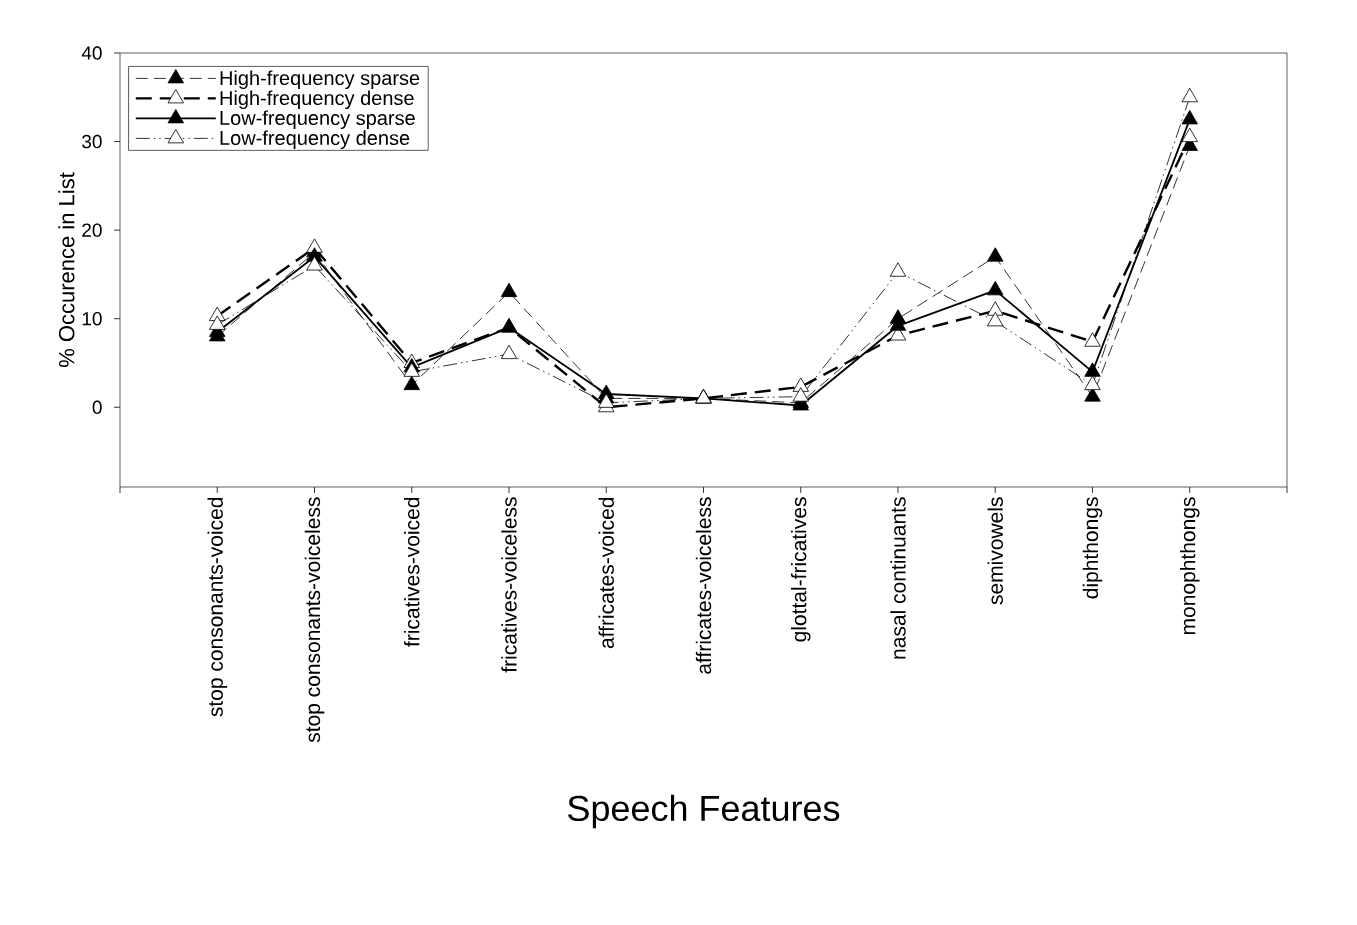  Describe the element at coordinates (800, 569) in the screenshot. I see `x-tick-label: glottal-fricatives` at that location.